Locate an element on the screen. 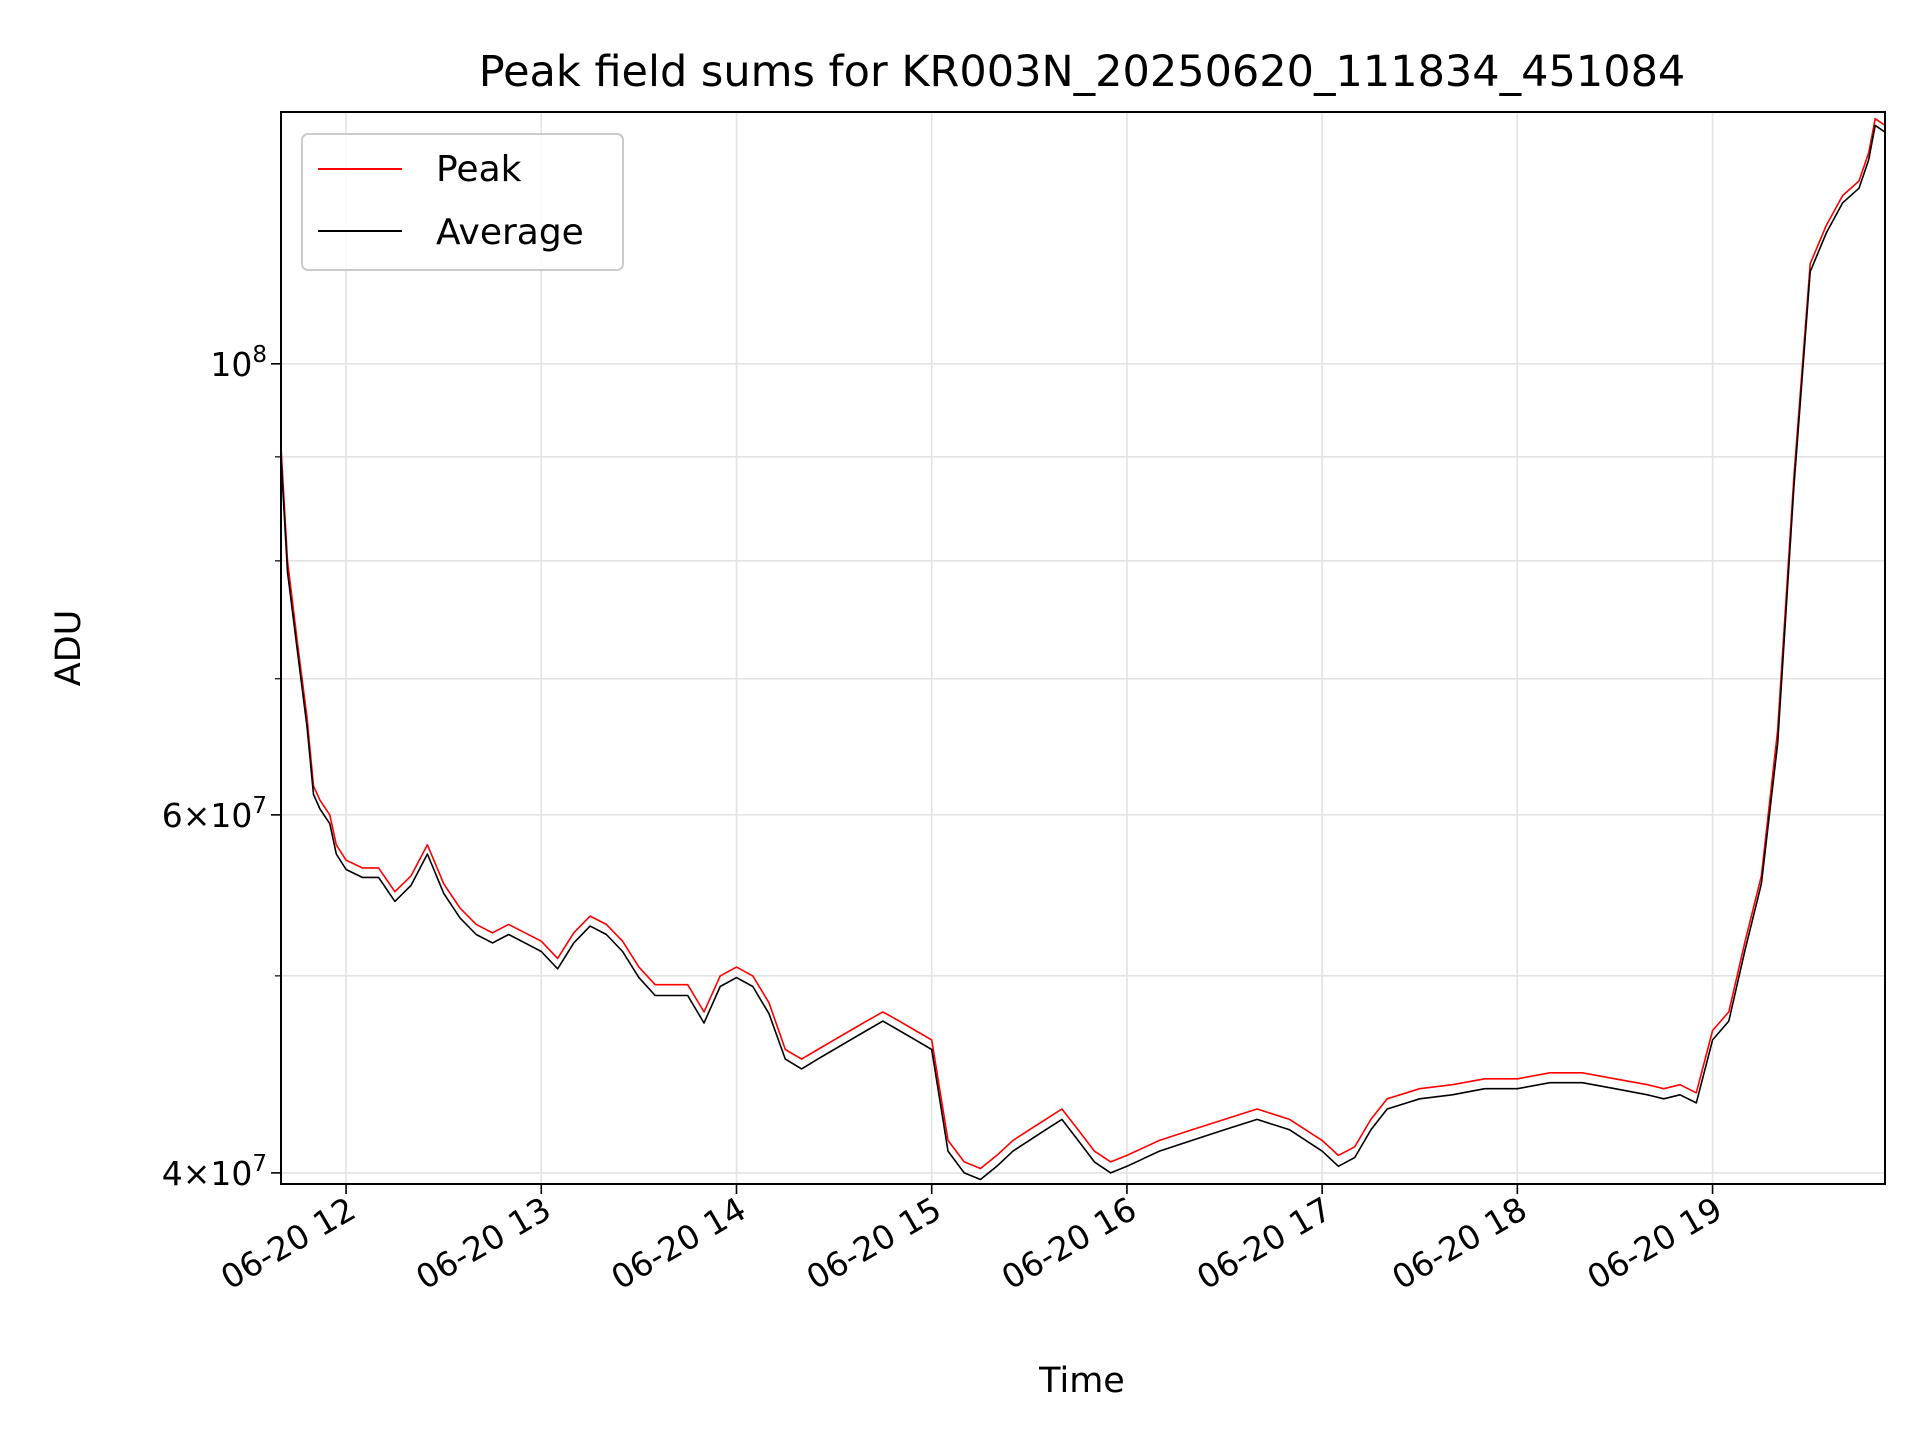 This screenshot has width=1920, height=1440. legend: Peak Average is located at coordinates (462, 202).